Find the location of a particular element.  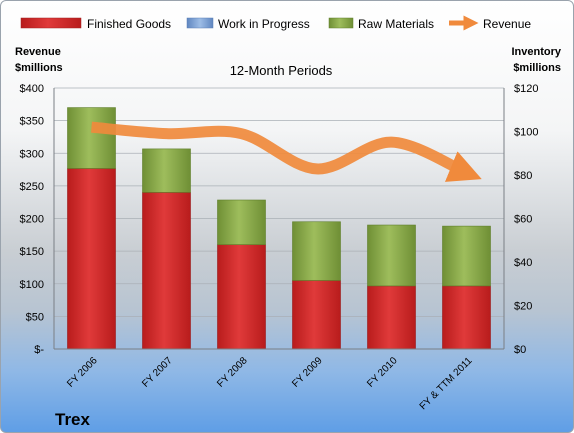

category-label: FY 2006 is located at coordinates (82, 372).